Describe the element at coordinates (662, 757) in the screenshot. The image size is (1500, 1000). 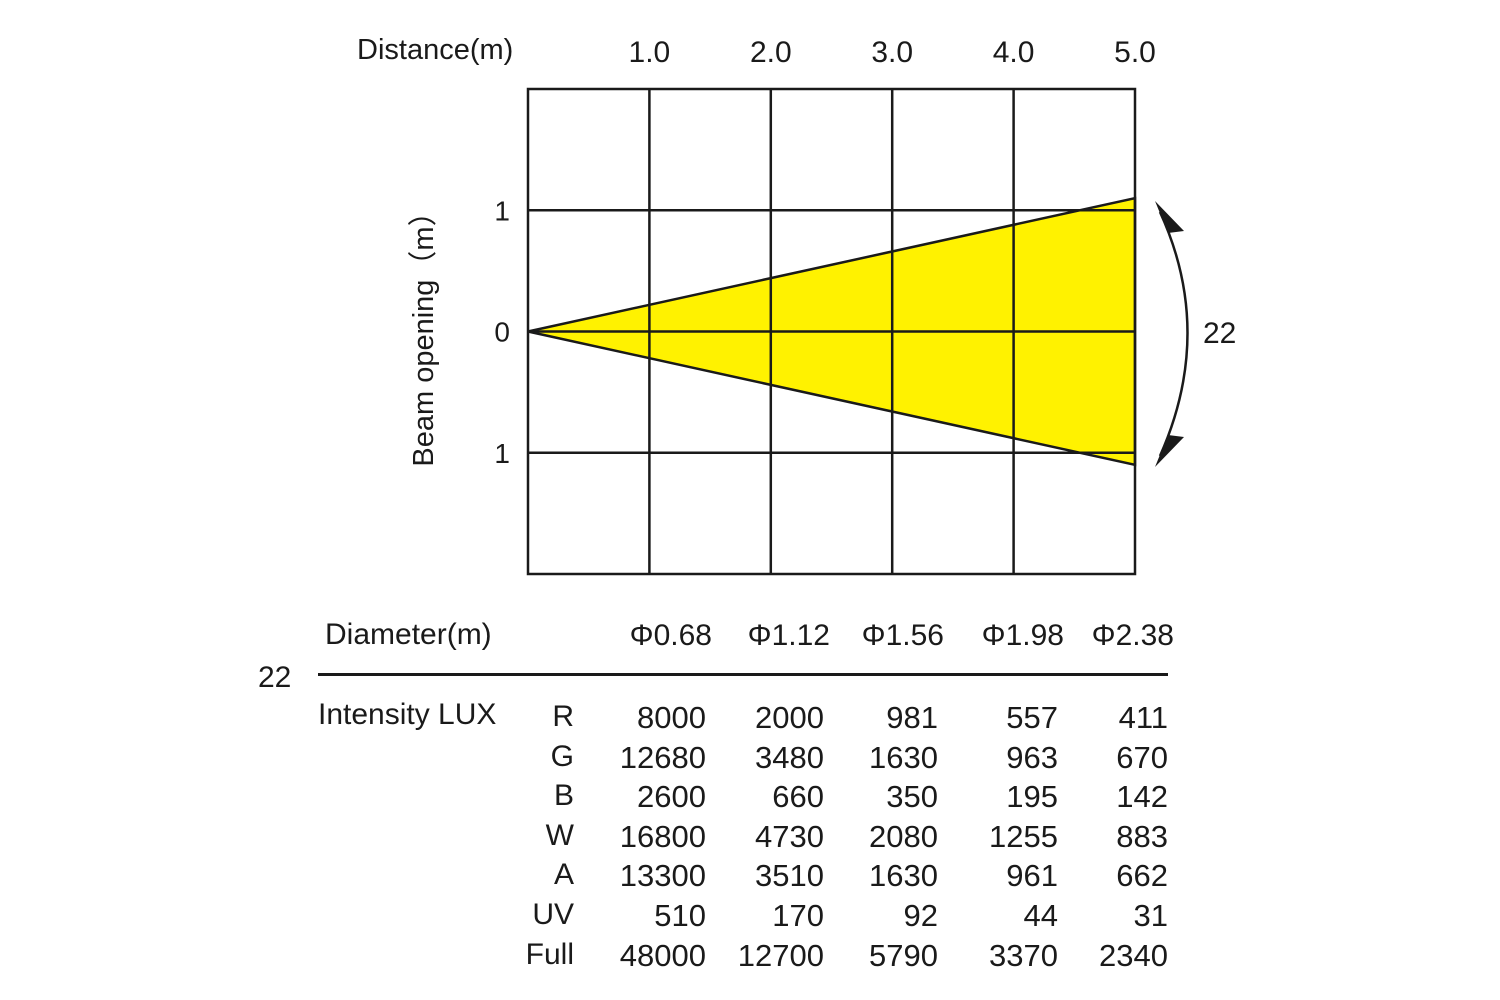
I see `intensity-cell: 12680` at that location.